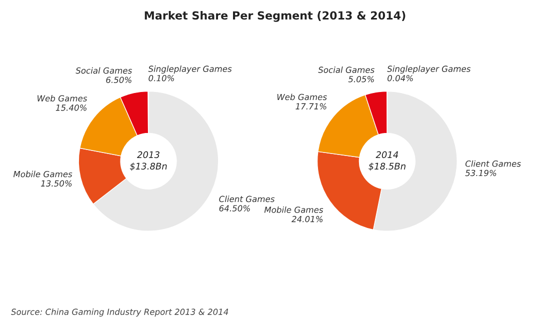 This screenshot has width=550, height=329. Describe the element at coordinates (387, 154) in the screenshot. I see `text: 2014` at that location.